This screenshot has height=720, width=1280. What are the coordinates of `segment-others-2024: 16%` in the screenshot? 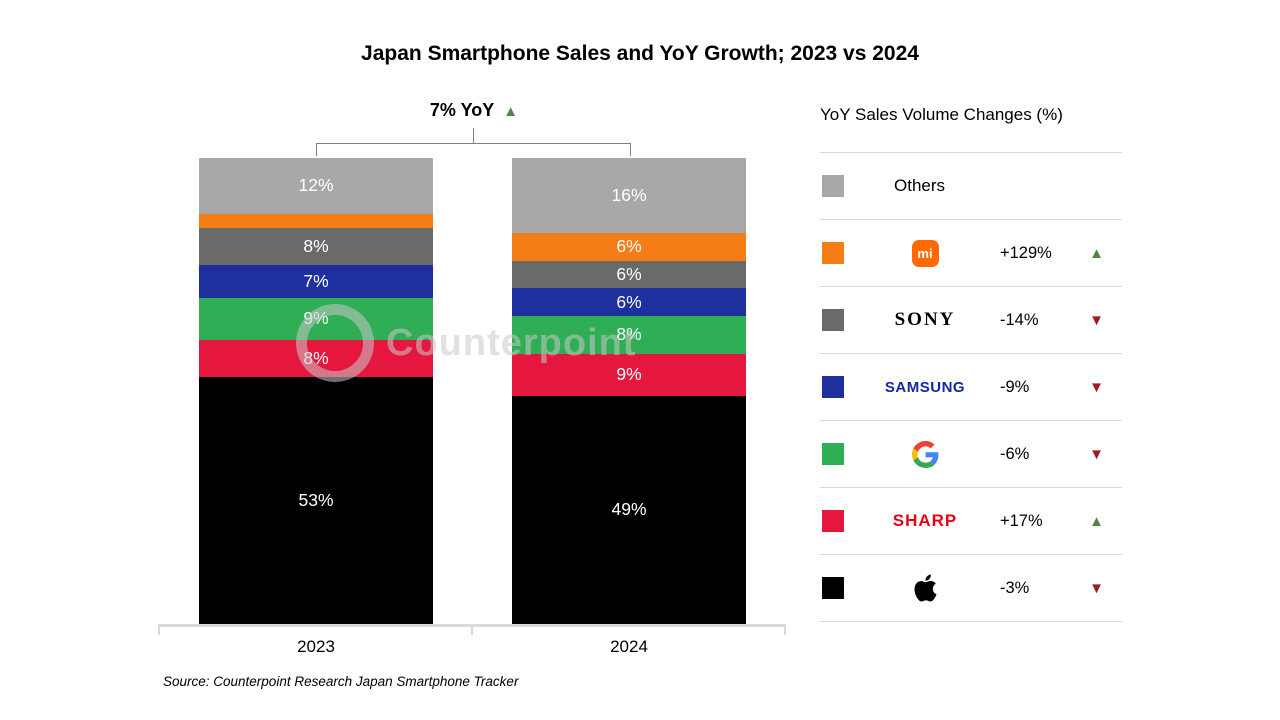 It's located at (629, 195).